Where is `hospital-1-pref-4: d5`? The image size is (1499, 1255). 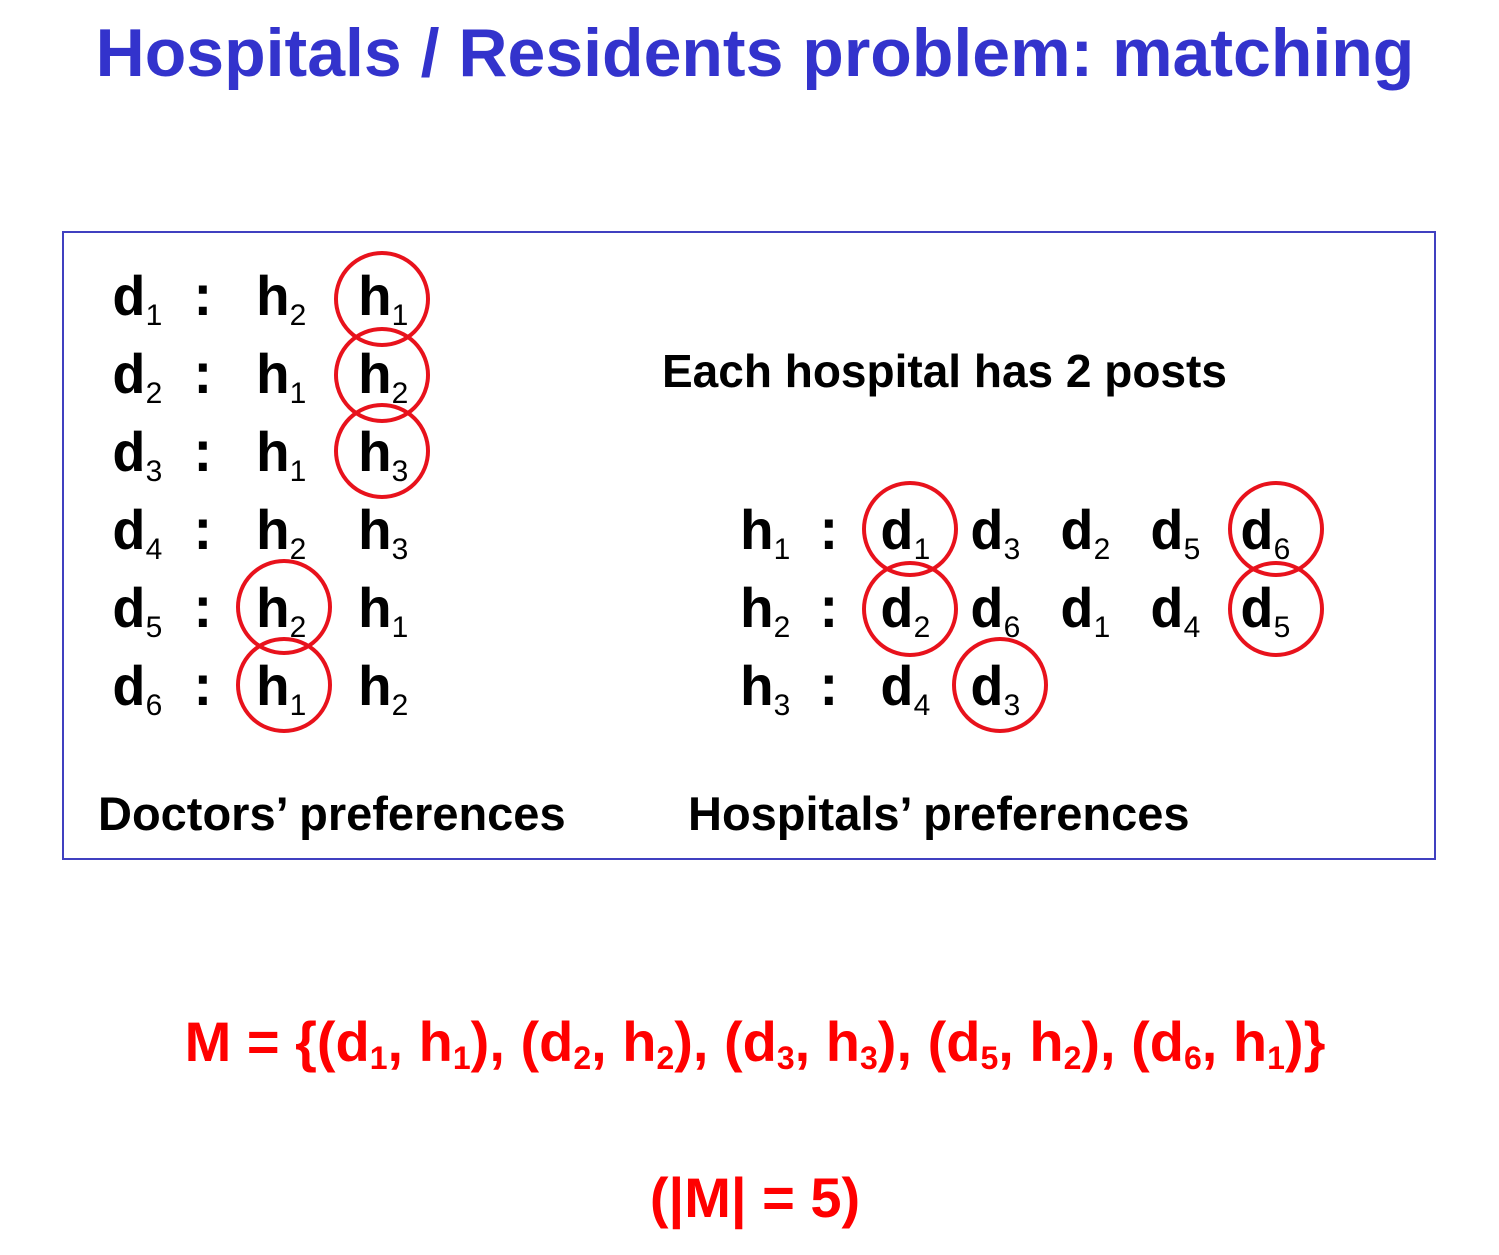 hospital-1-pref-4: d5 is located at coordinates (1175, 534).